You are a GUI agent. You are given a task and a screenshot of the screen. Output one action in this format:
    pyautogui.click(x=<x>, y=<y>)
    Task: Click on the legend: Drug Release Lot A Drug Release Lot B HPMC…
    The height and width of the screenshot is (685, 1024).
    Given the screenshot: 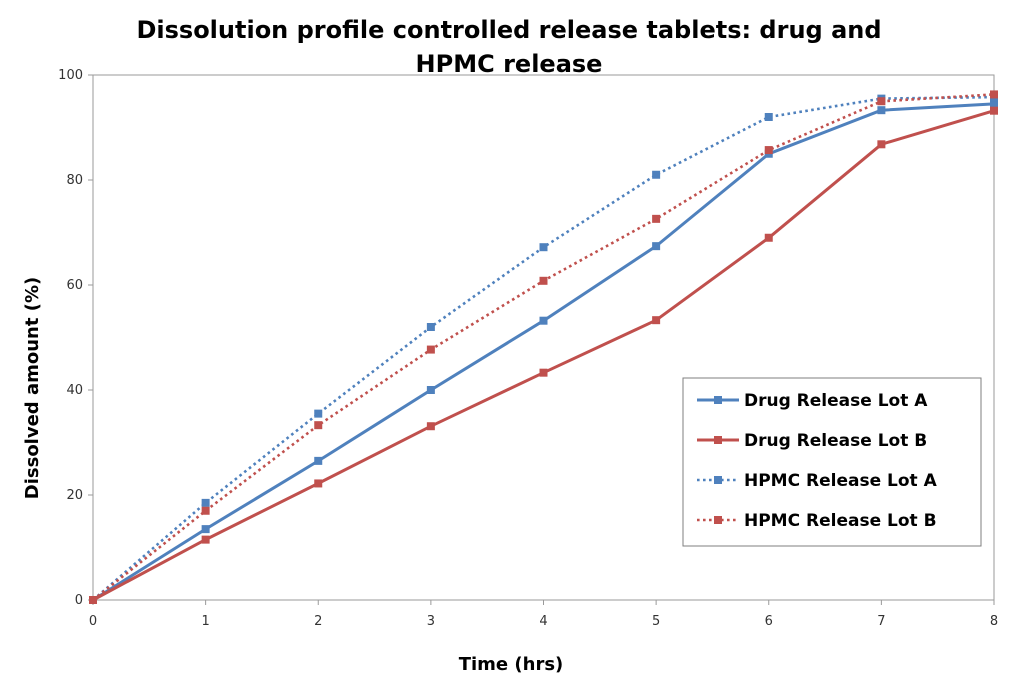 What is the action you would take?
    pyautogui.click(x=832, y=462)
    